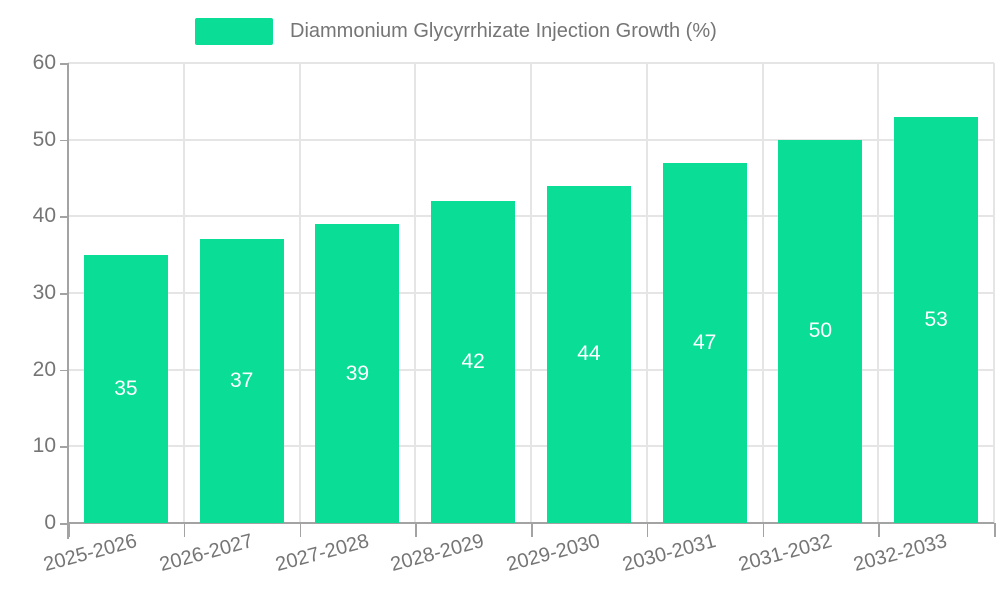 This screenshot has height=600, width=1000. What do you see at coordinates (669, 553) in the screenshot?
I see `x-axis-tick-label: 2030-2031` at bounding box center [669, 553].